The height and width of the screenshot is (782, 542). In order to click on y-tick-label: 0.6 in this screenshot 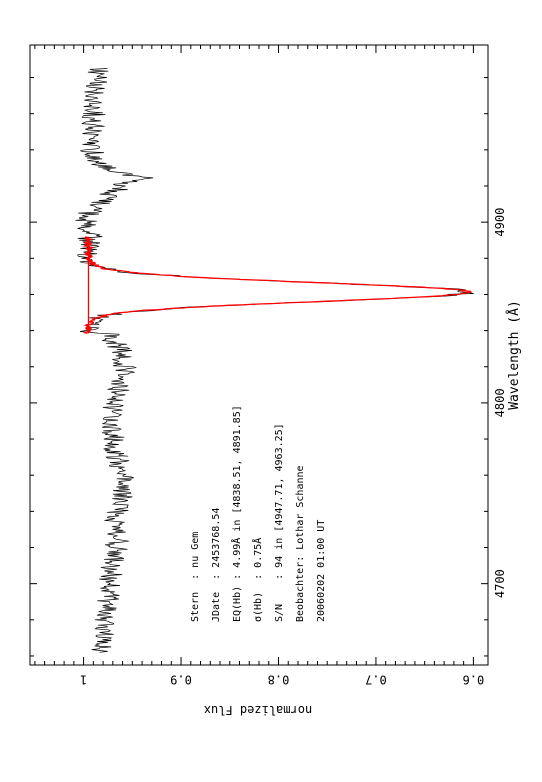, I will do `click(474, 680)`.